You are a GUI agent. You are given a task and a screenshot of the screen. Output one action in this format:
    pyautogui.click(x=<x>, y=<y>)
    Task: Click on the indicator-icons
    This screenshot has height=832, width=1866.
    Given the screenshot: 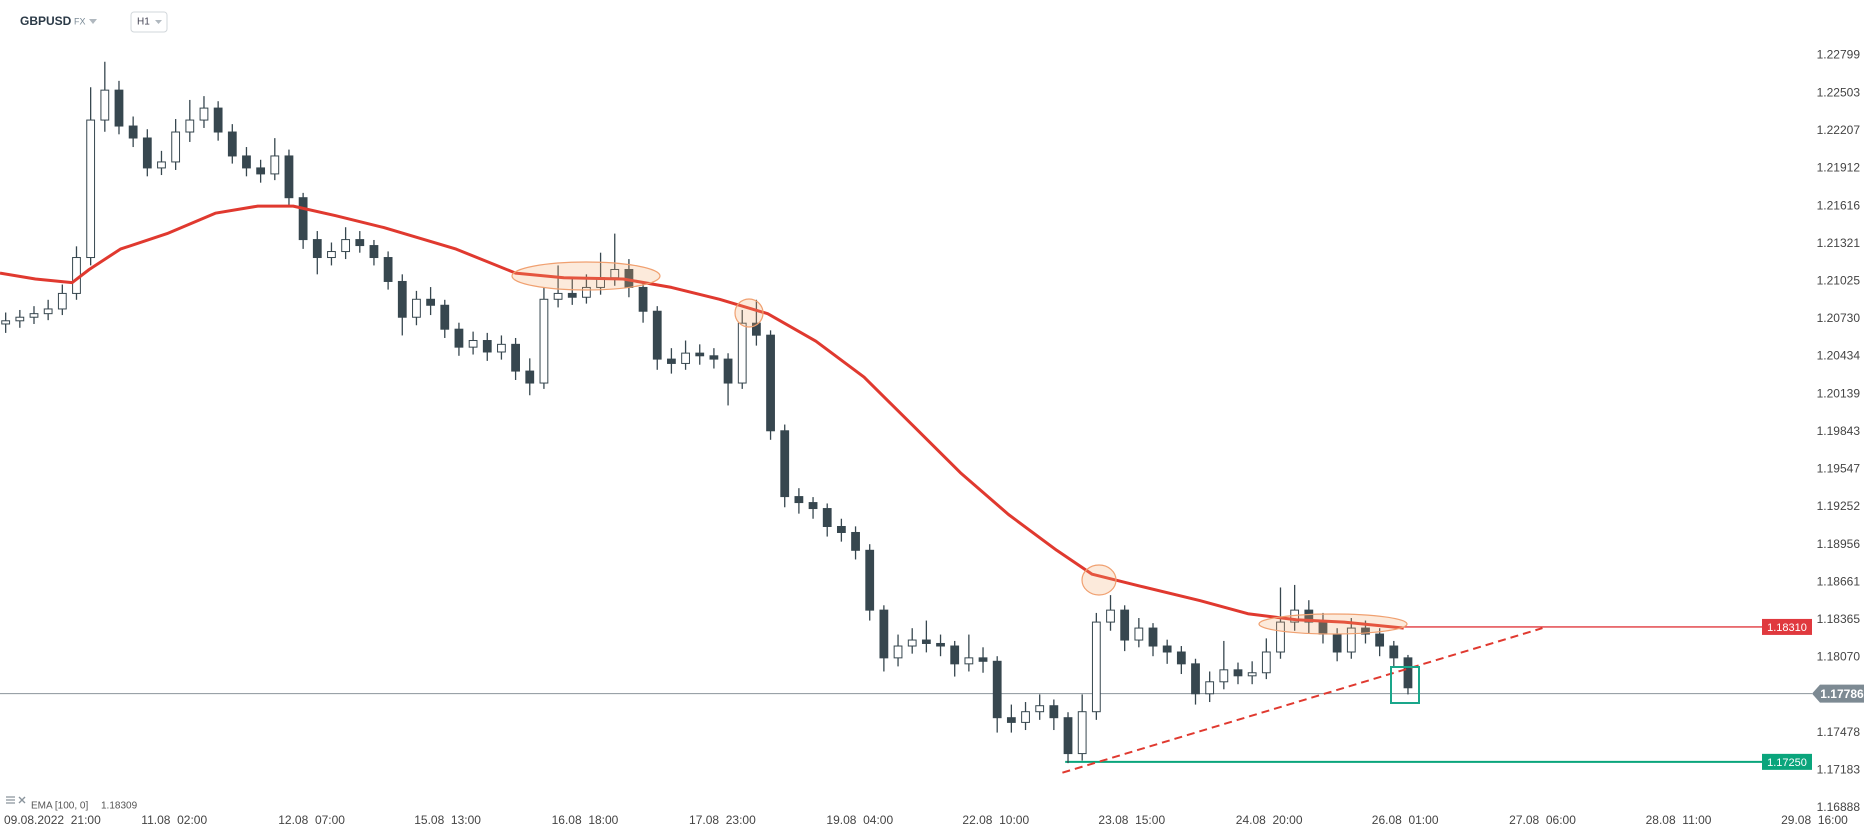 What is the action you would take?
    pyautogui.click(x=16, y=800)
    